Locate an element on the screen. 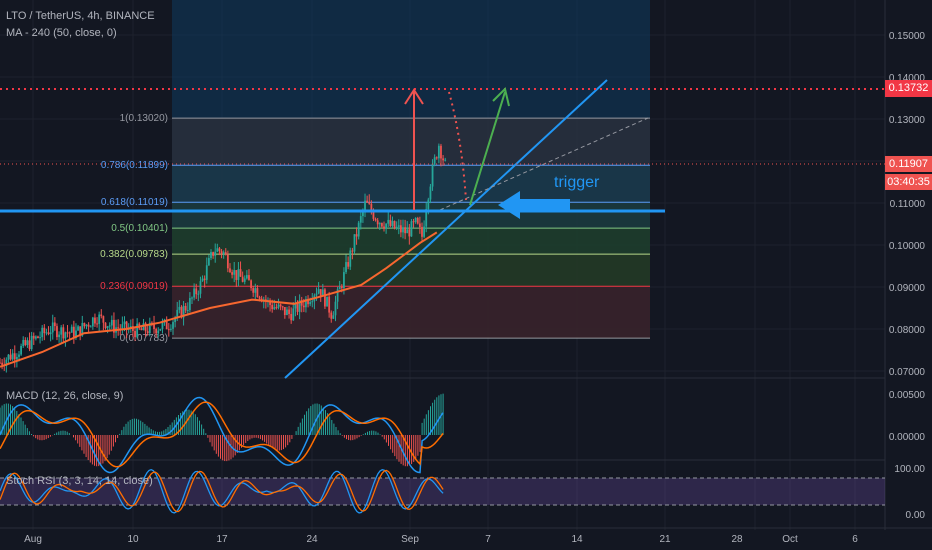  projected-pullback-path is located at coordinates (457, 146).